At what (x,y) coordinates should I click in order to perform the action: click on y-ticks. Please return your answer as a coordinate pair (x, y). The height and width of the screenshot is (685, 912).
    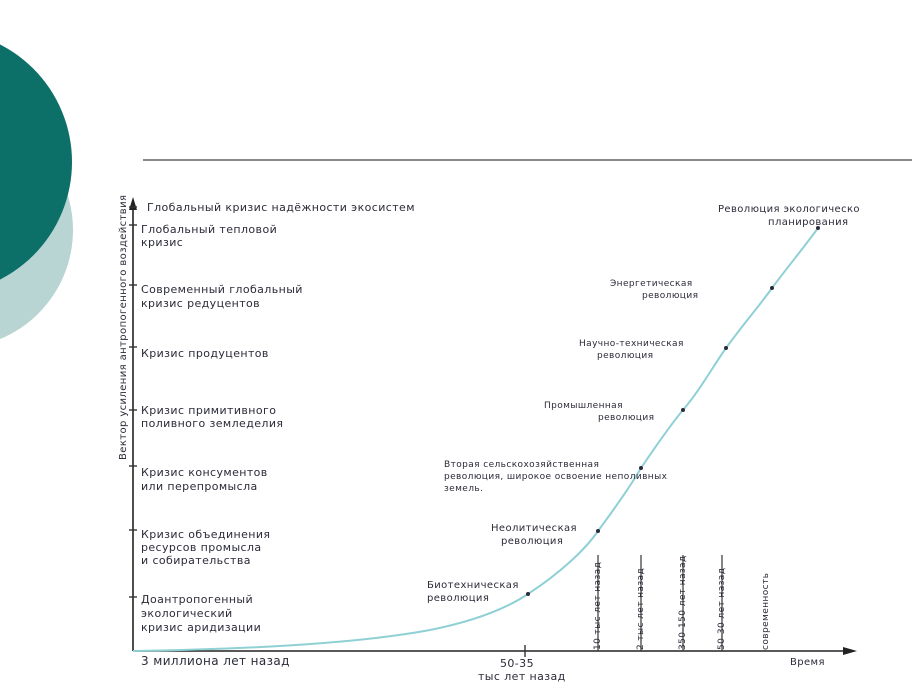
    Looking at the image, I should click on (133, 402).